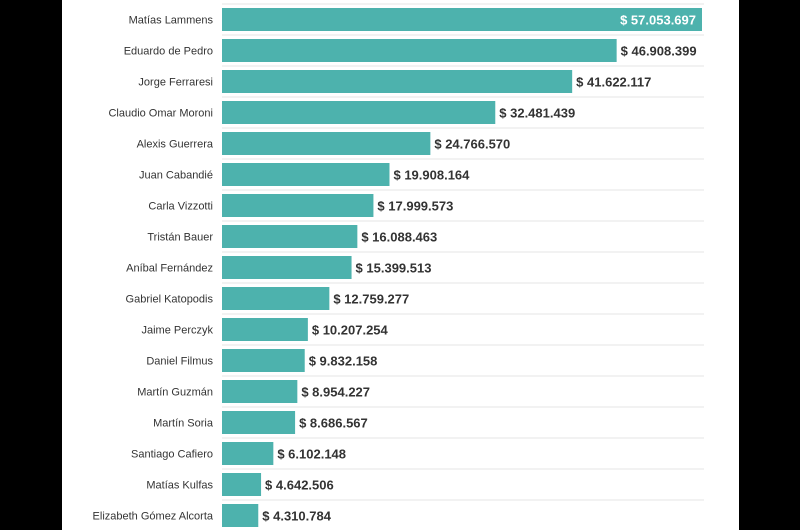 This screenshot has height=530, width=800. What do you see at coordinates (472, 144) in the screenshot?
I see `value-label: $ 24.766.570` at bounding box center [472, 144].